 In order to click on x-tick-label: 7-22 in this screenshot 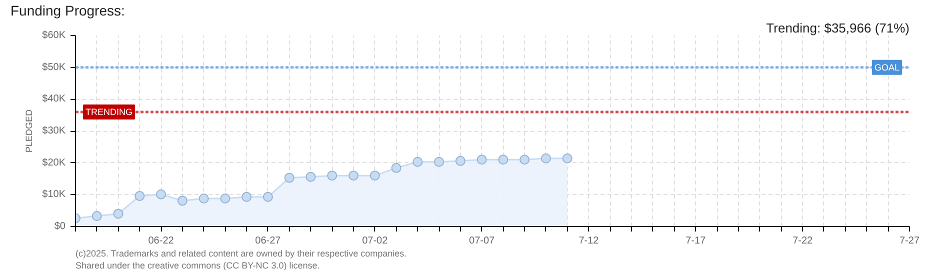, I will do `click(803, 241)`.